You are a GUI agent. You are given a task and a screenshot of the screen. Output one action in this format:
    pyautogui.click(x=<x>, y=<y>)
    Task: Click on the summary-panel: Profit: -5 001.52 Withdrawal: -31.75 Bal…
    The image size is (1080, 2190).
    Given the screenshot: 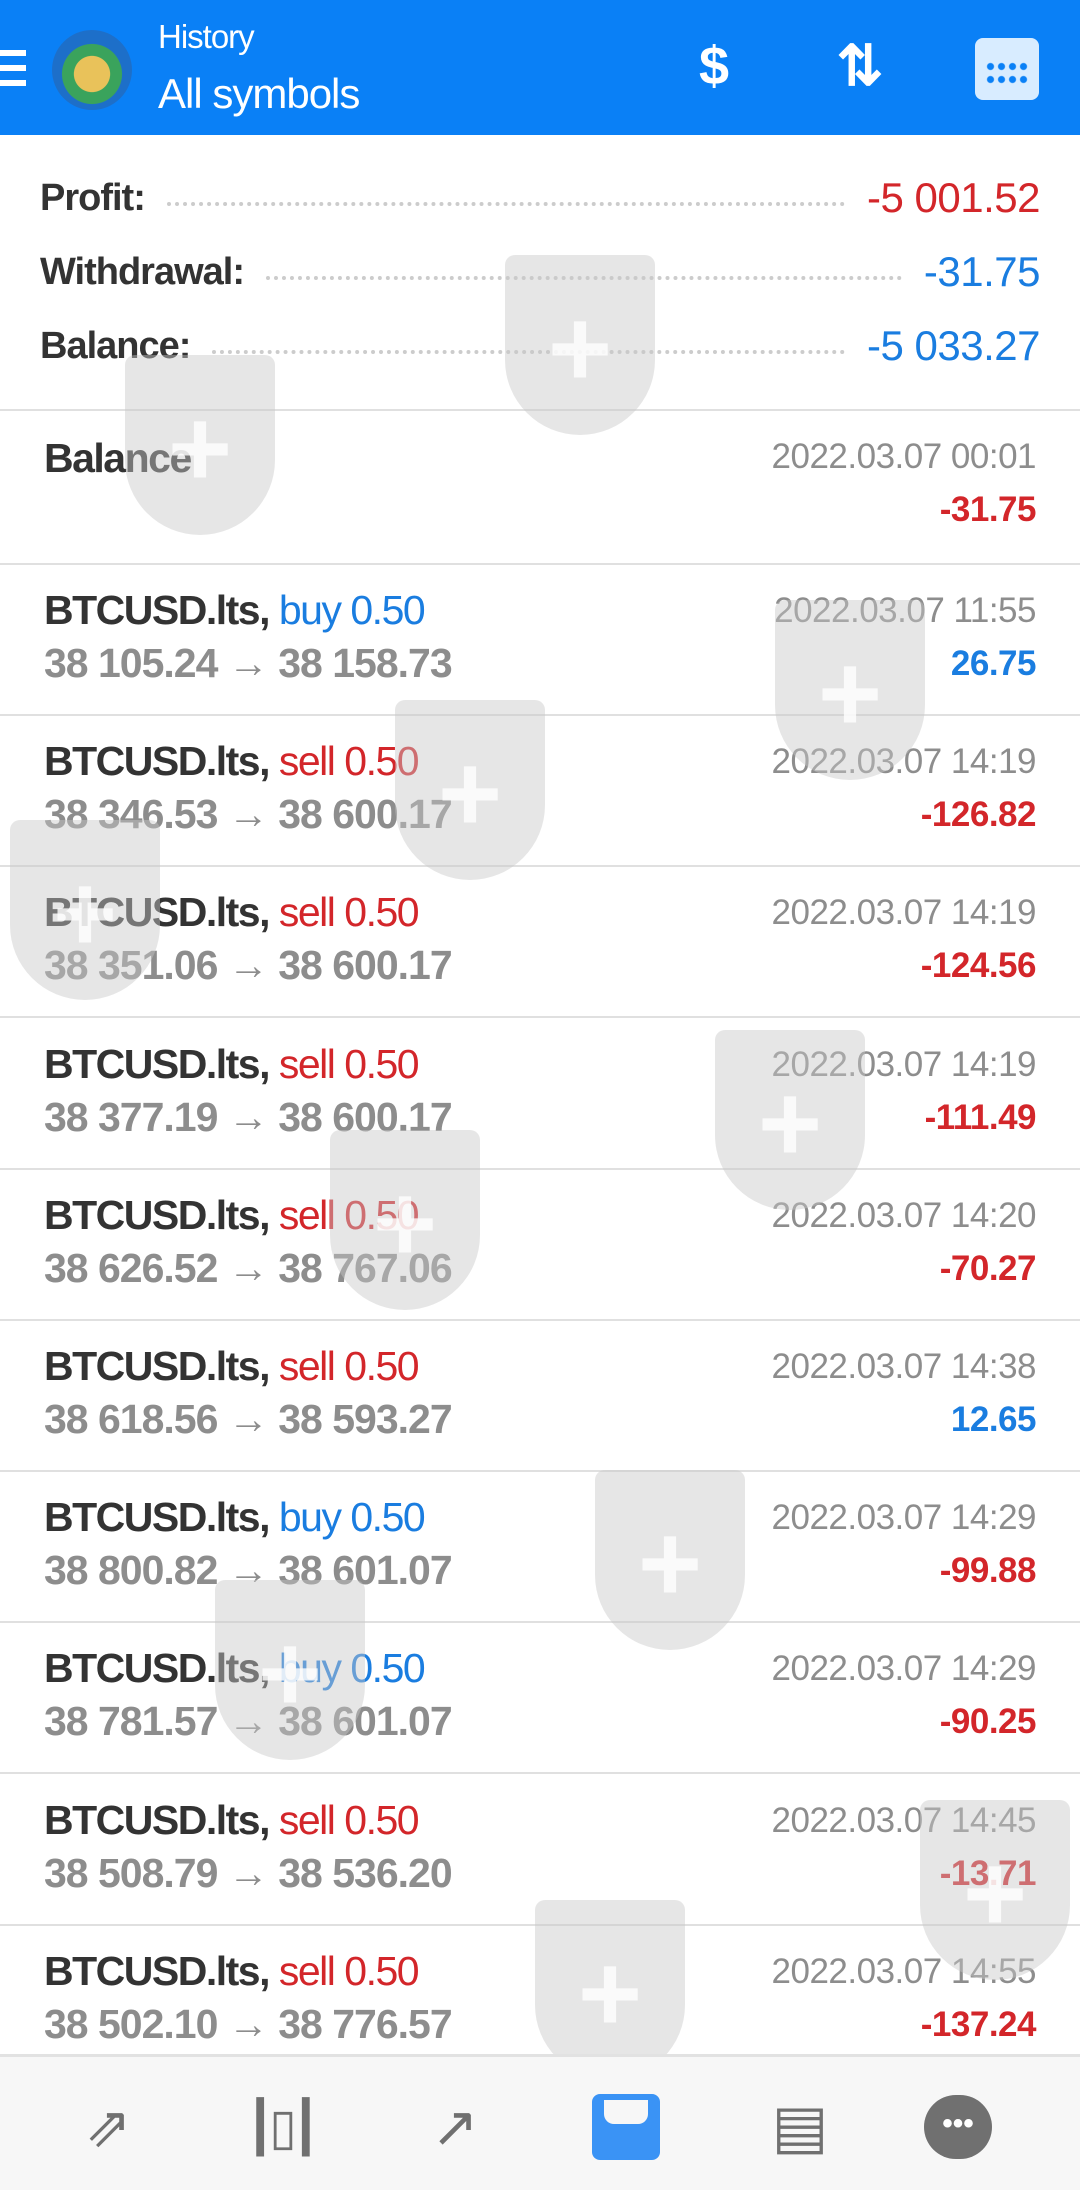 What is the action you would take?
    pyautogui.click(x=540, y=273)
    